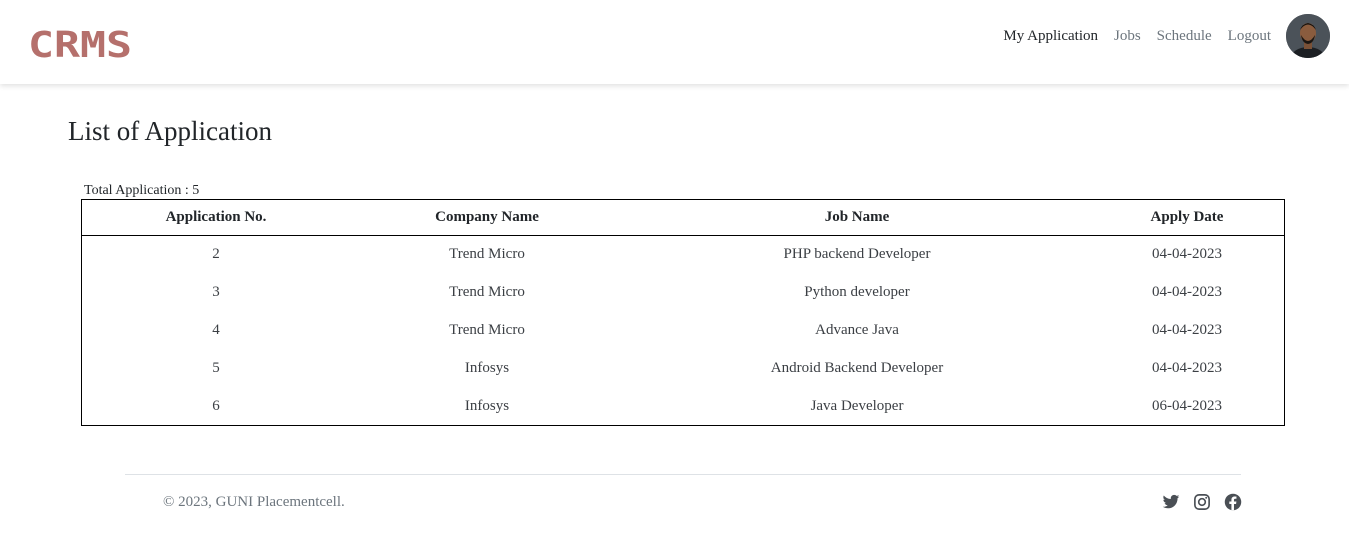 This screenshot has width=1349, height=555. Describe the element at coordinates (683, 330) in the screenshot. I see `table-row: 4 Trend Micro Advance Java 04-04-2023` at that location.